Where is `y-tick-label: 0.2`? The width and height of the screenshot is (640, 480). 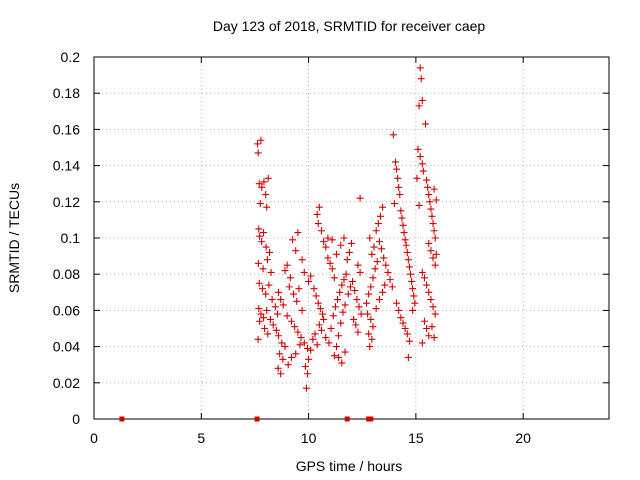
y-tick-label: 0.2 is located at coordinates (71, 57).